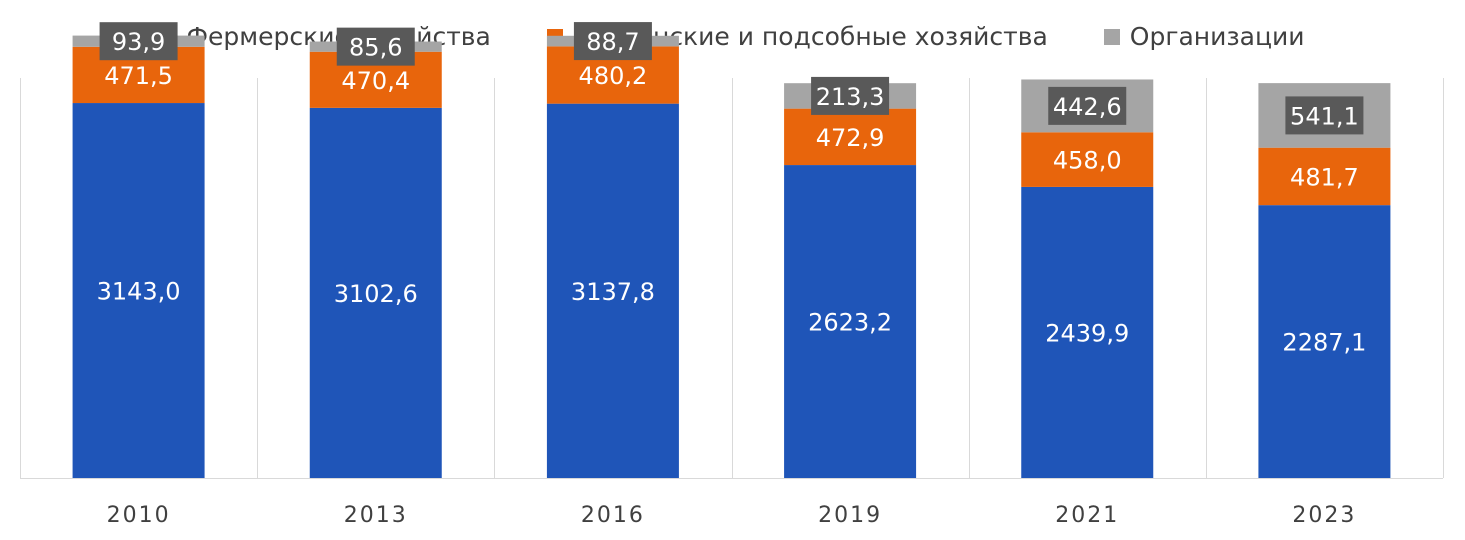 The height and width of the screenshot is (540, 1465). Describe the element at coordinates (1111, 36) in the screenshot. I see `legend-swatch-organizations` at that location.